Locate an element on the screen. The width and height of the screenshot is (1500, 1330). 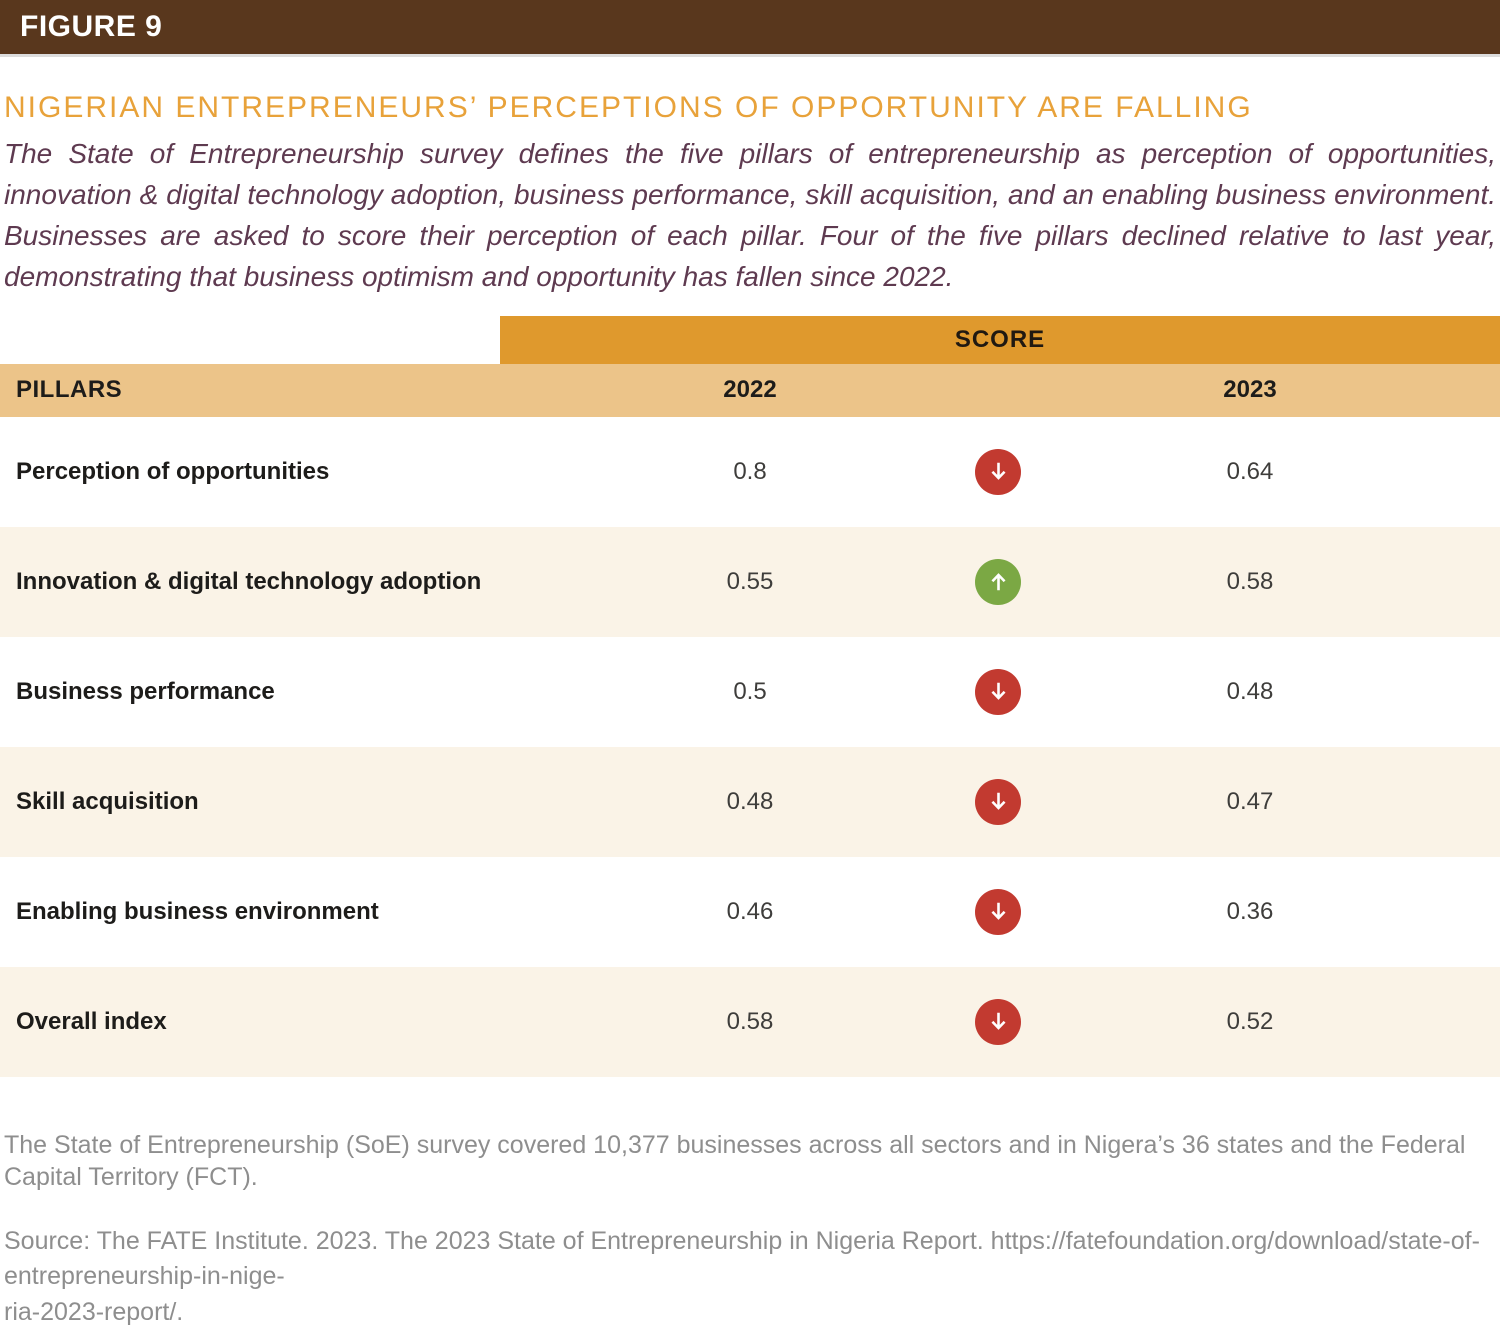
column-header-2022: 2022 is located at coordinates (750, 390).